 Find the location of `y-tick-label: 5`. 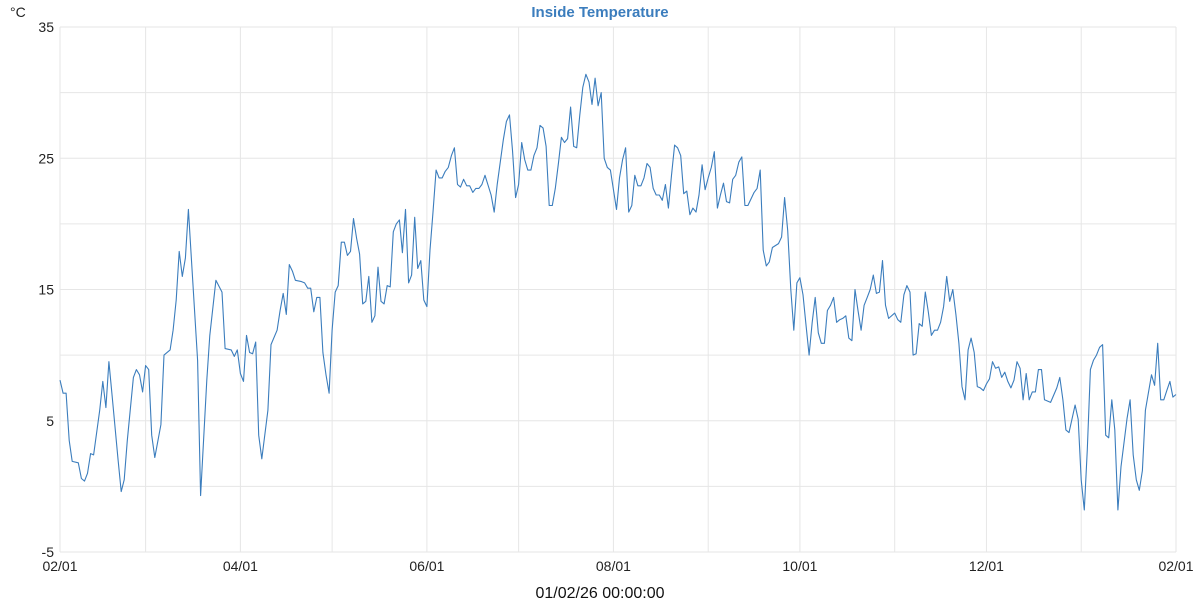

y-tick-label: 5 is located at coordinates (50, 421).